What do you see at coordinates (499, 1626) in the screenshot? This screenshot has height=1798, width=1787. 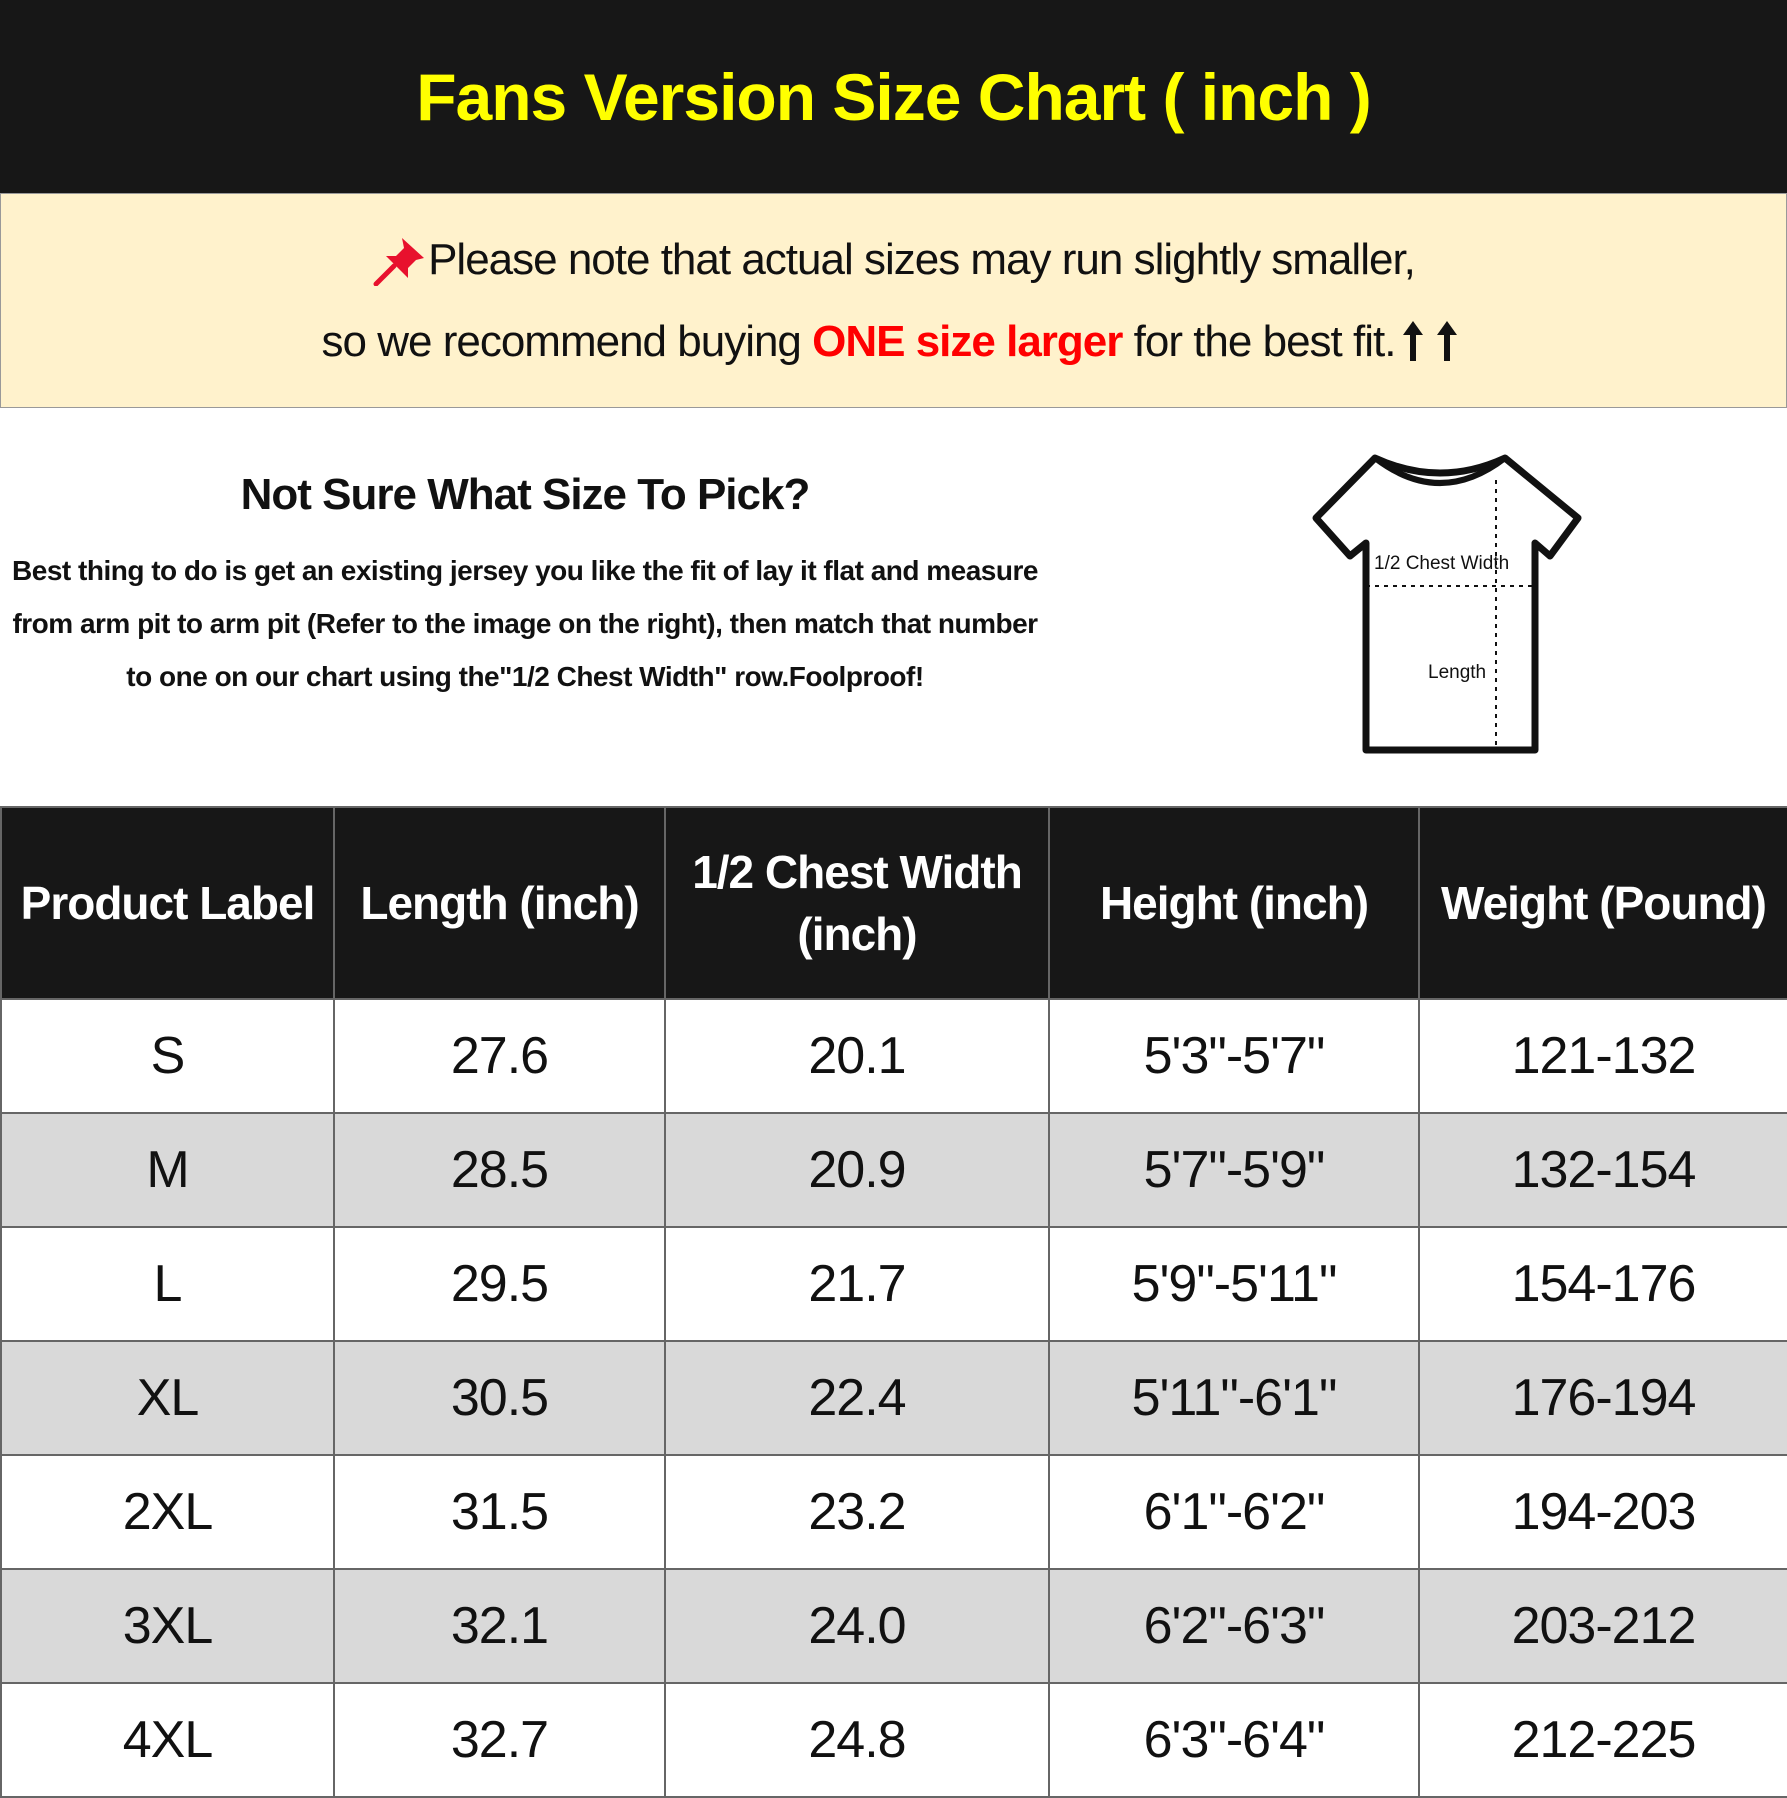 I see `table-cell: 32.1` at bounding box center [499, 1626].